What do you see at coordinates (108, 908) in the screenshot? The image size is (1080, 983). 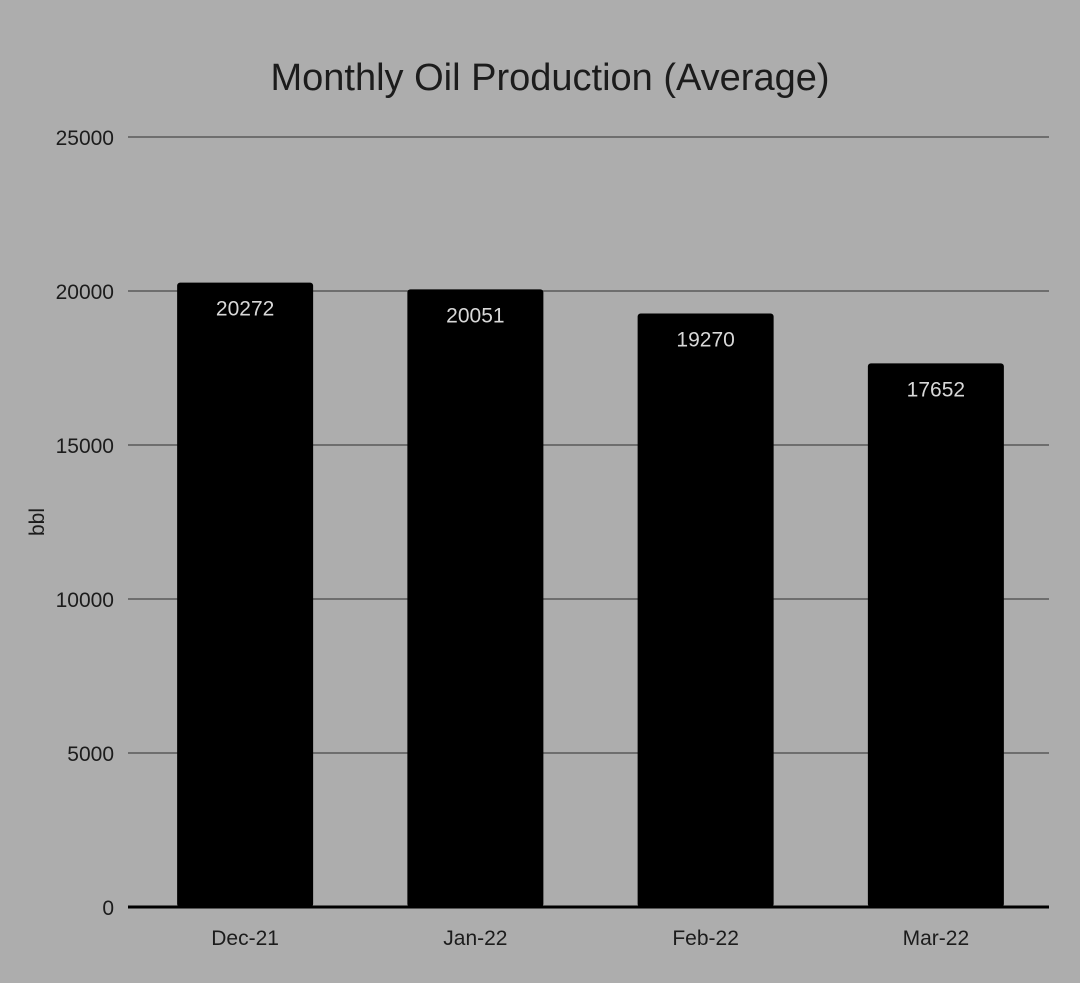 I see `y-tick-label: 0` at bounding box center [108, 908].